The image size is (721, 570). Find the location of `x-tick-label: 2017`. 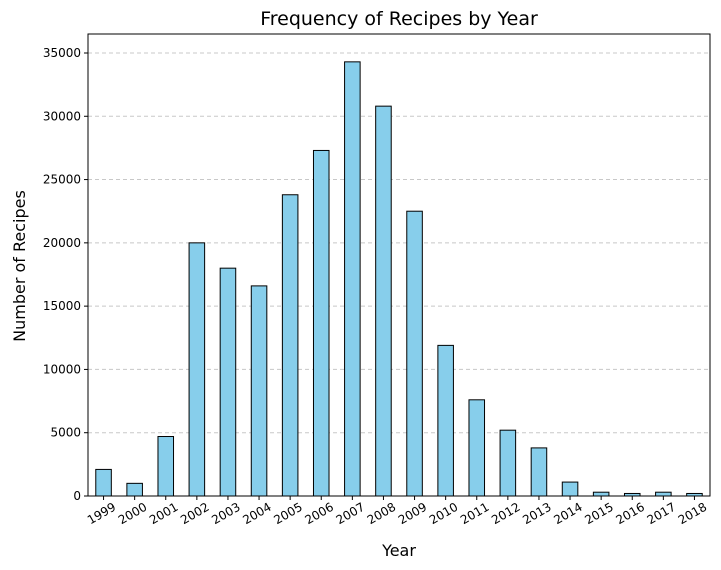

x-tick-label: 2017 is located at coordinates (661, 513).